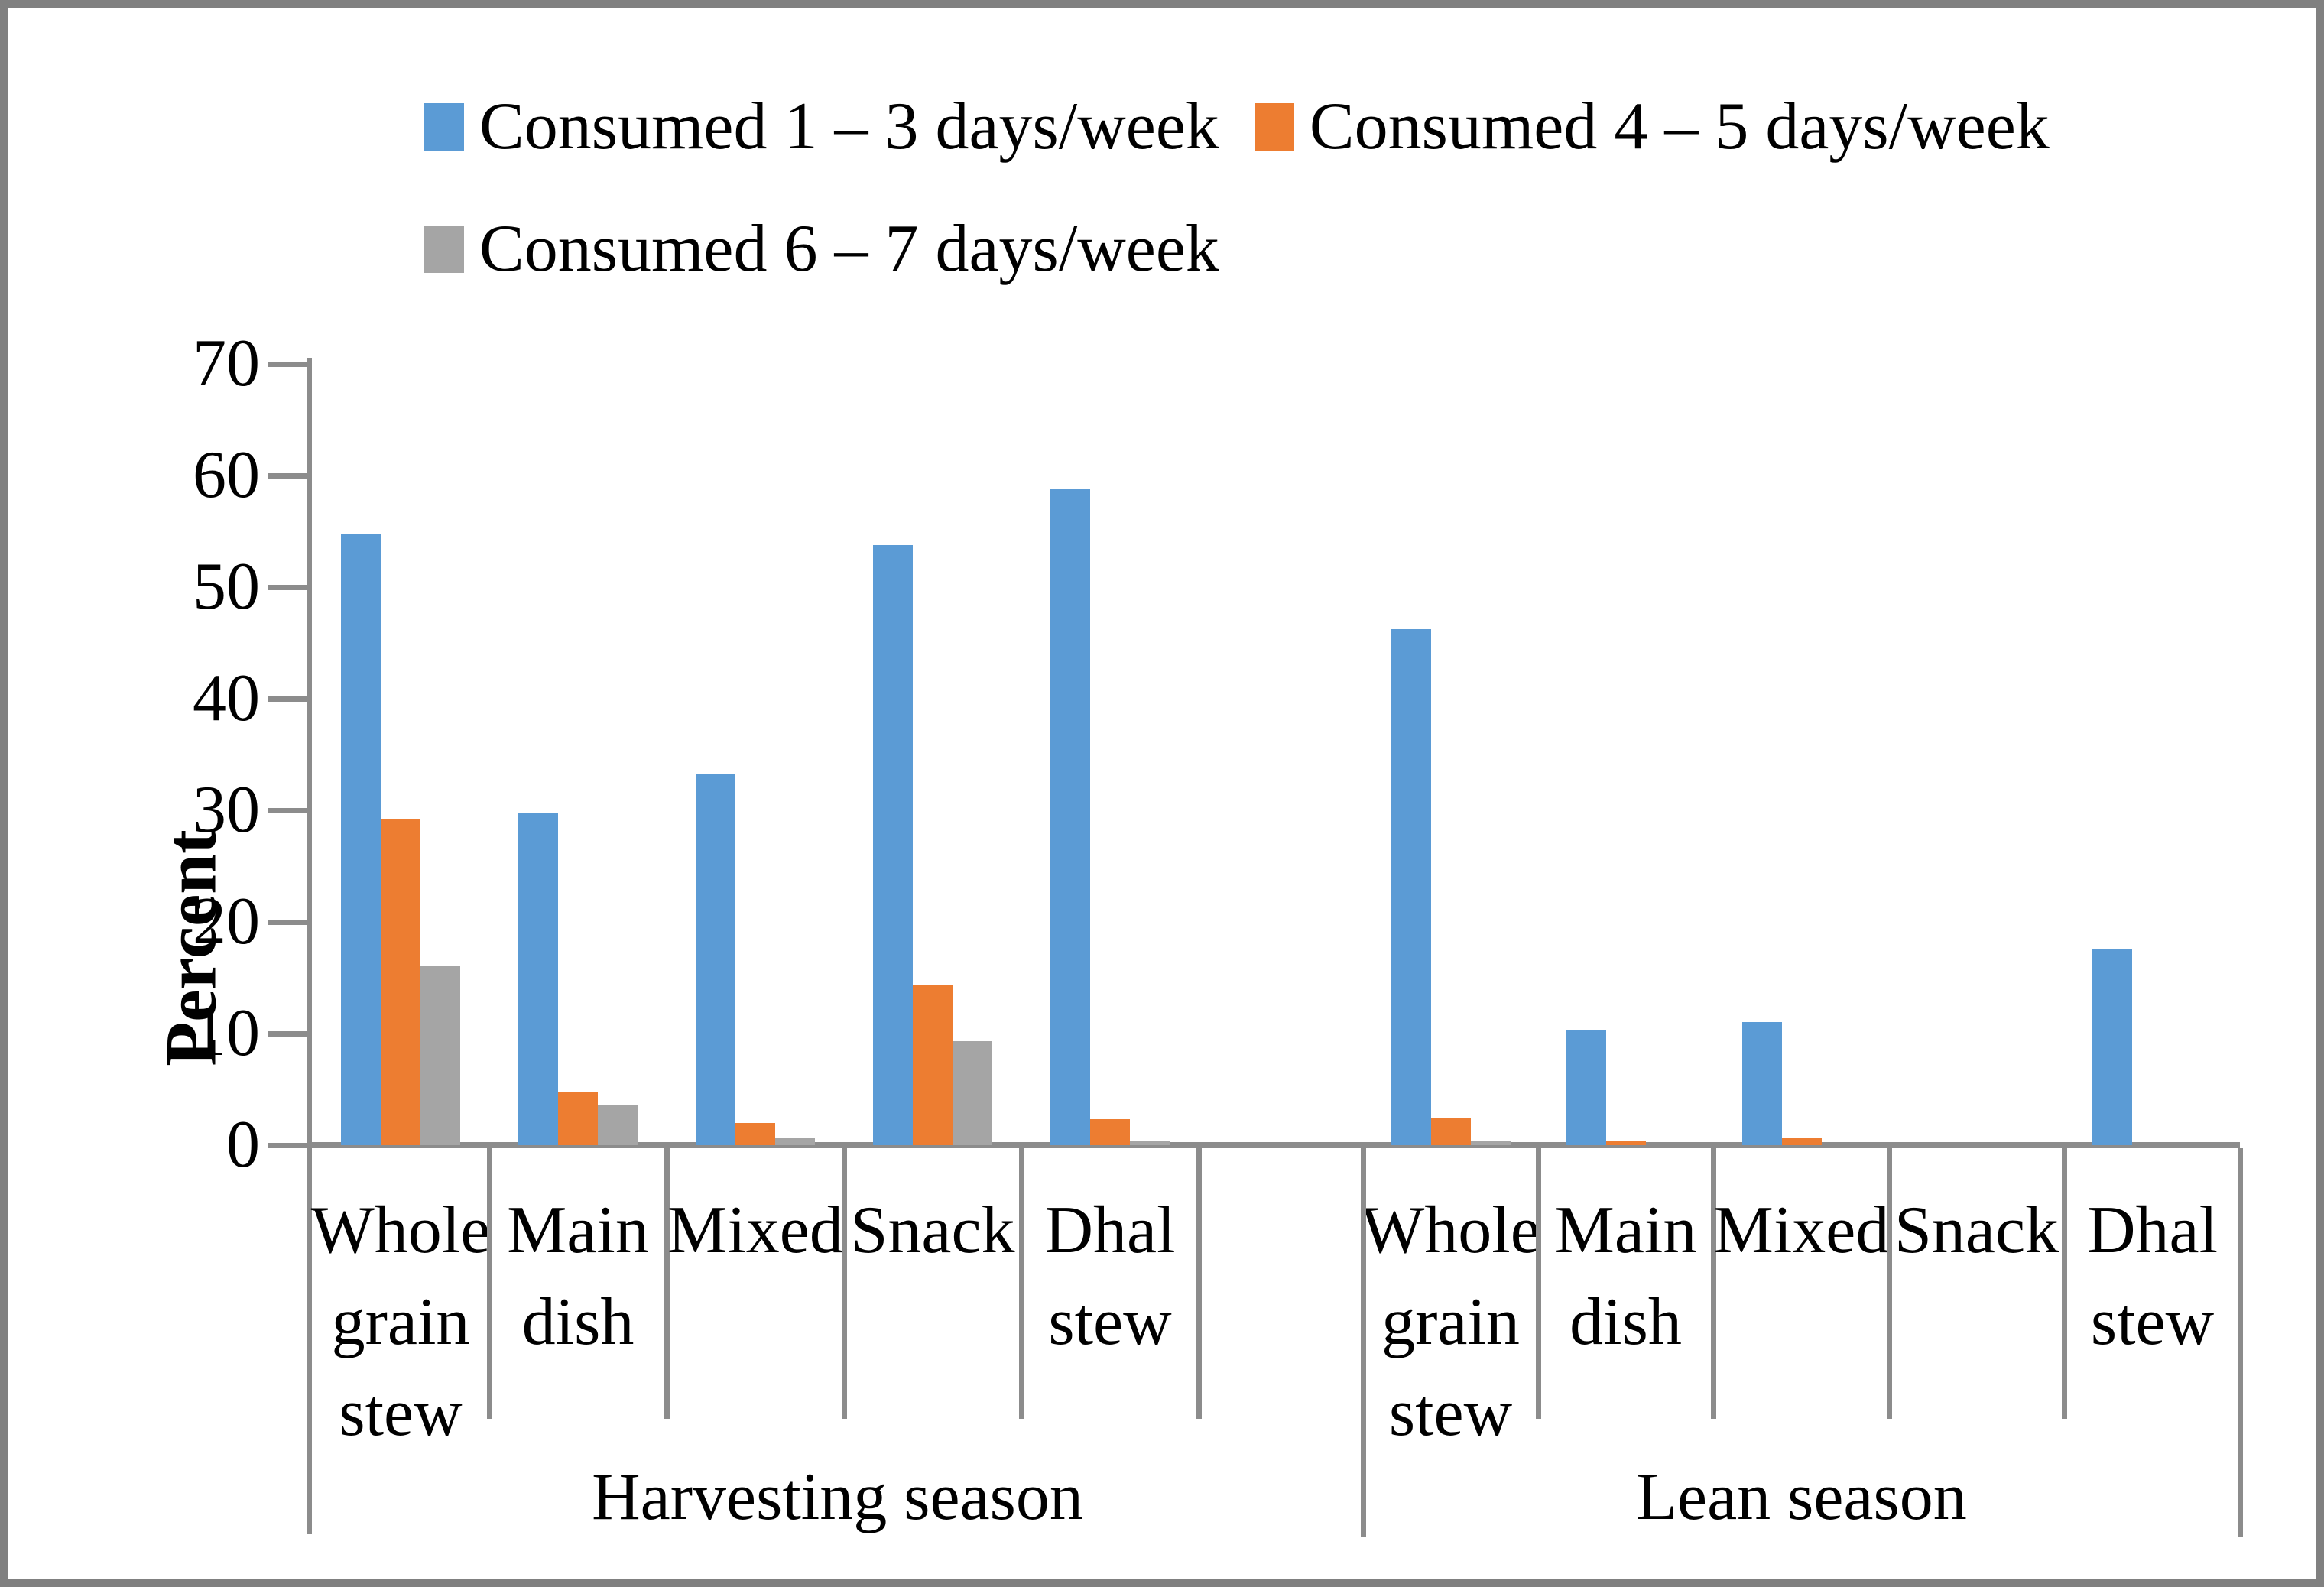 The height and width of the screenshot is (1587, 2324). Describe the element at coordinates (1274, 1145) in the screenshot. I see `x-axis-line` at that location.